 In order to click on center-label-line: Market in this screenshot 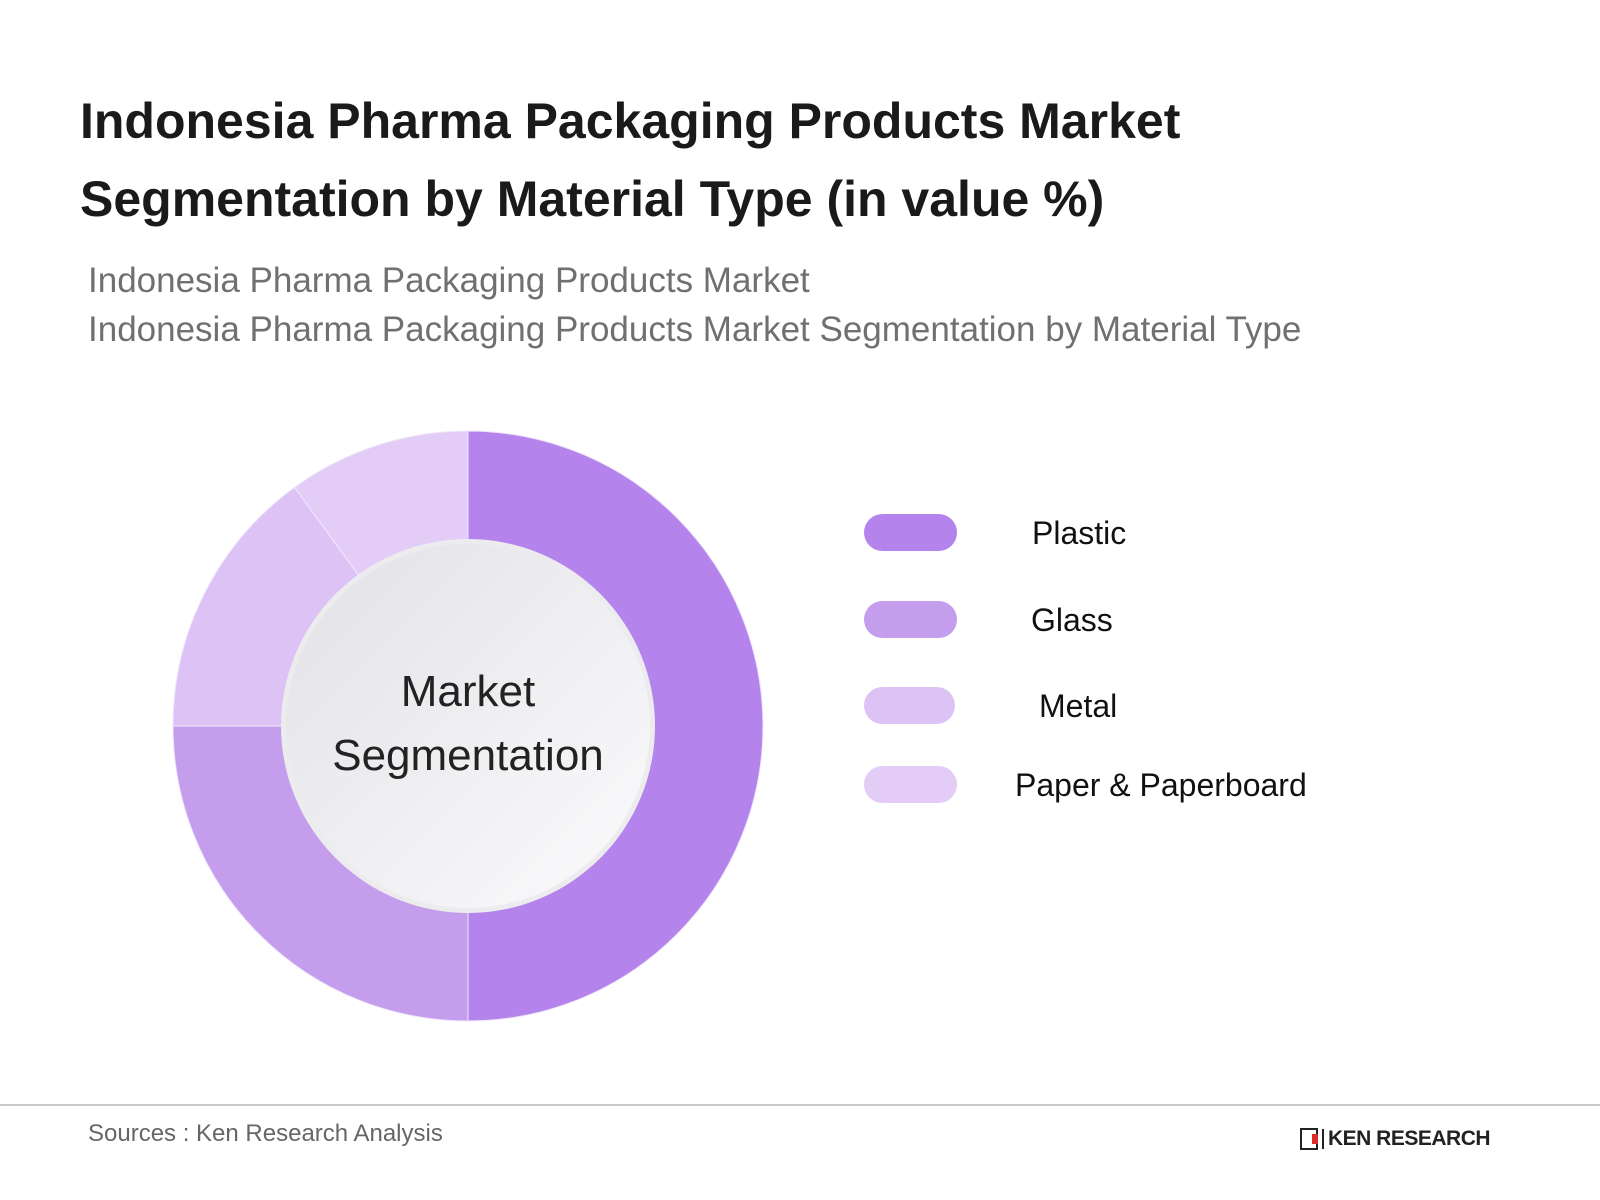, I will do `click(468, 691)`.